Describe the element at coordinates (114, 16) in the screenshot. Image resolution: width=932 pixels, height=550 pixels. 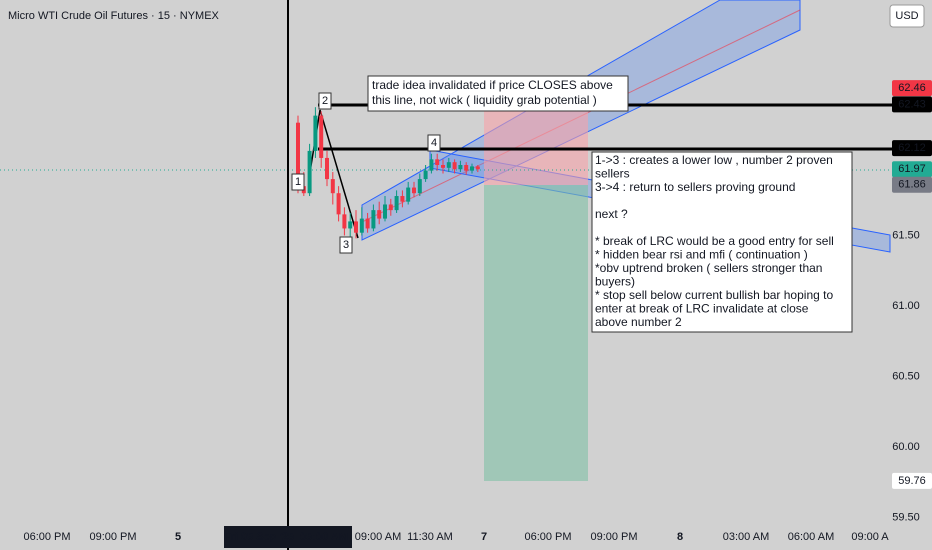
I see `symbol-title: Micro WTI Crude Oil Futures · 15 · NYMEX` at that location.